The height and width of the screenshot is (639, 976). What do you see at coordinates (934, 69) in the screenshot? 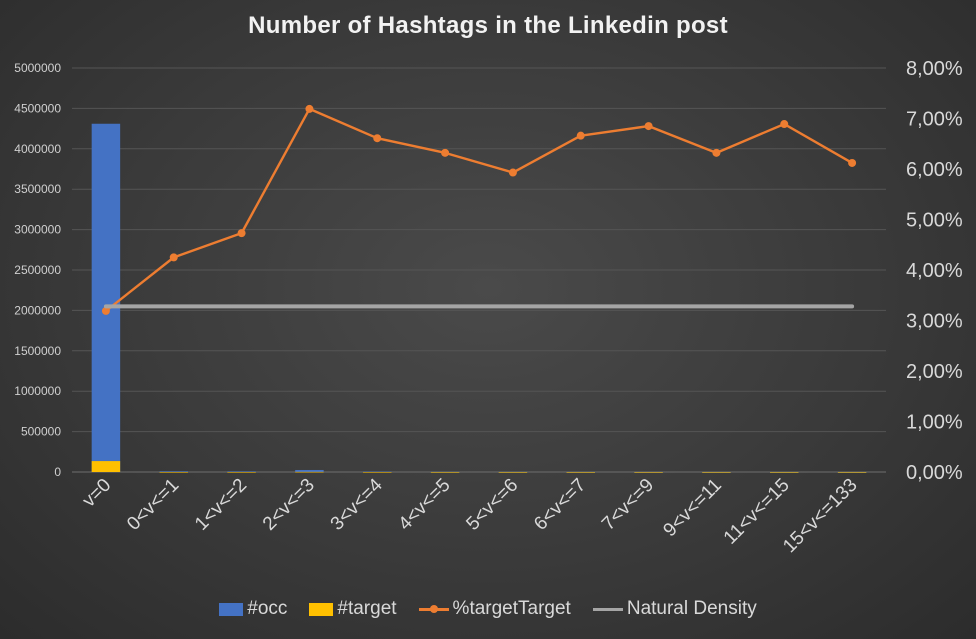
I see `right-axis-tick-label: 8,00%` at bounding box center [934, 69].